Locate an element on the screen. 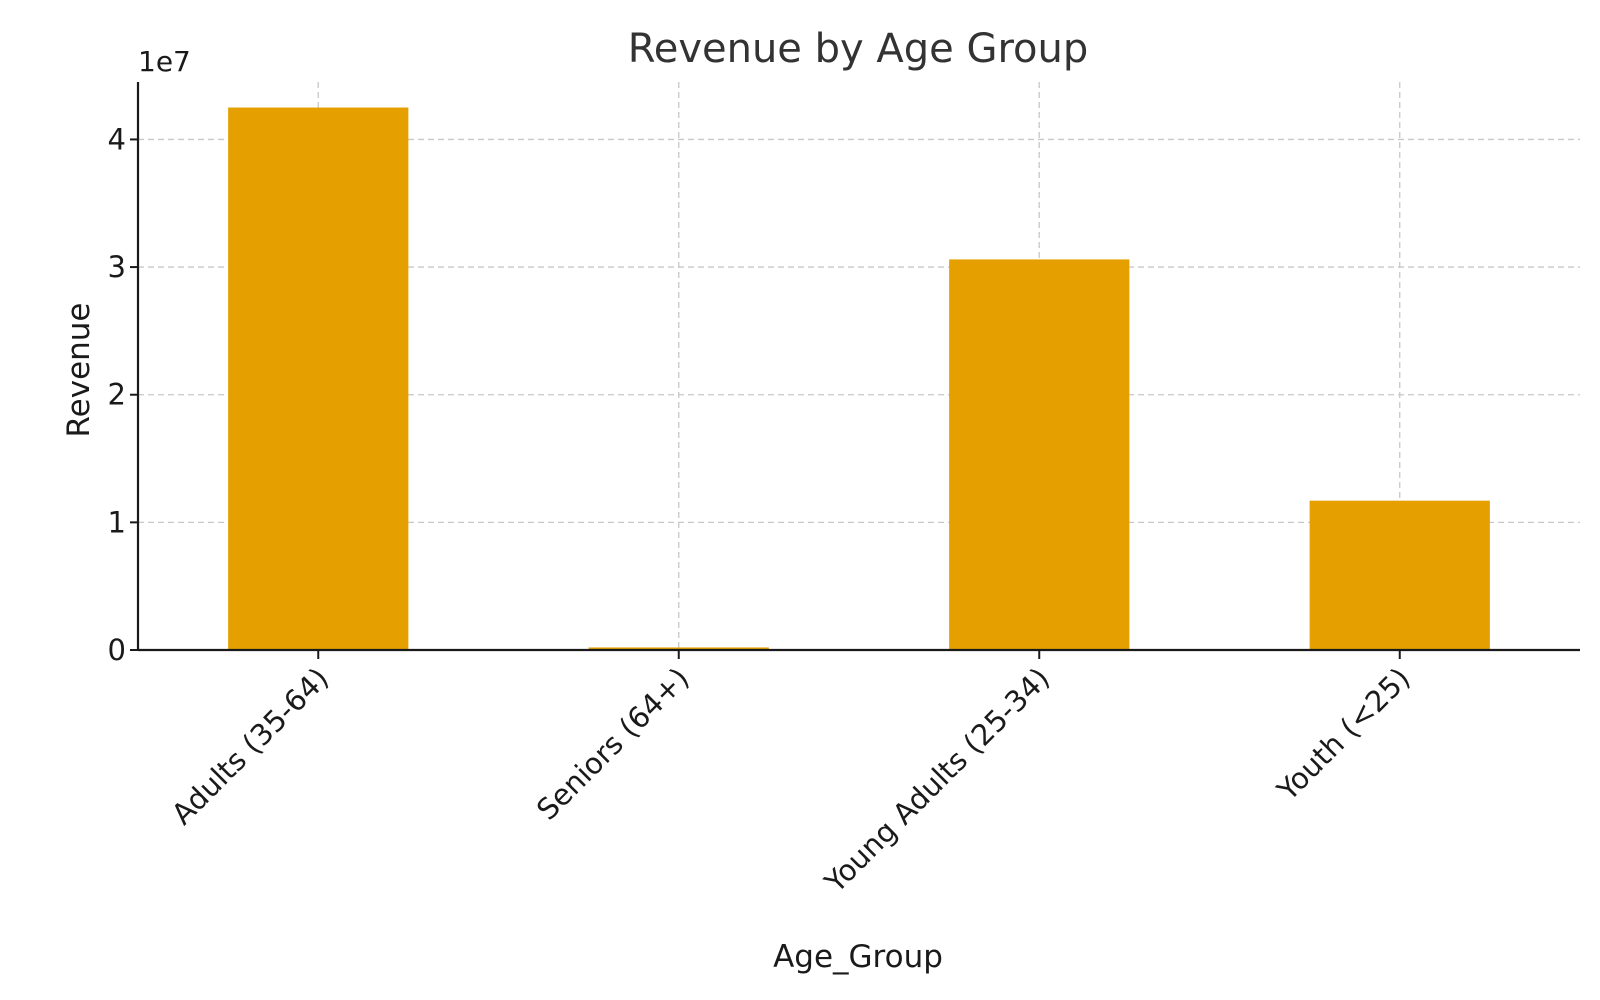 The height and width of the screenshot is (1000, 1600). y-tick-label: 4 is located at coordinates (117, 139).